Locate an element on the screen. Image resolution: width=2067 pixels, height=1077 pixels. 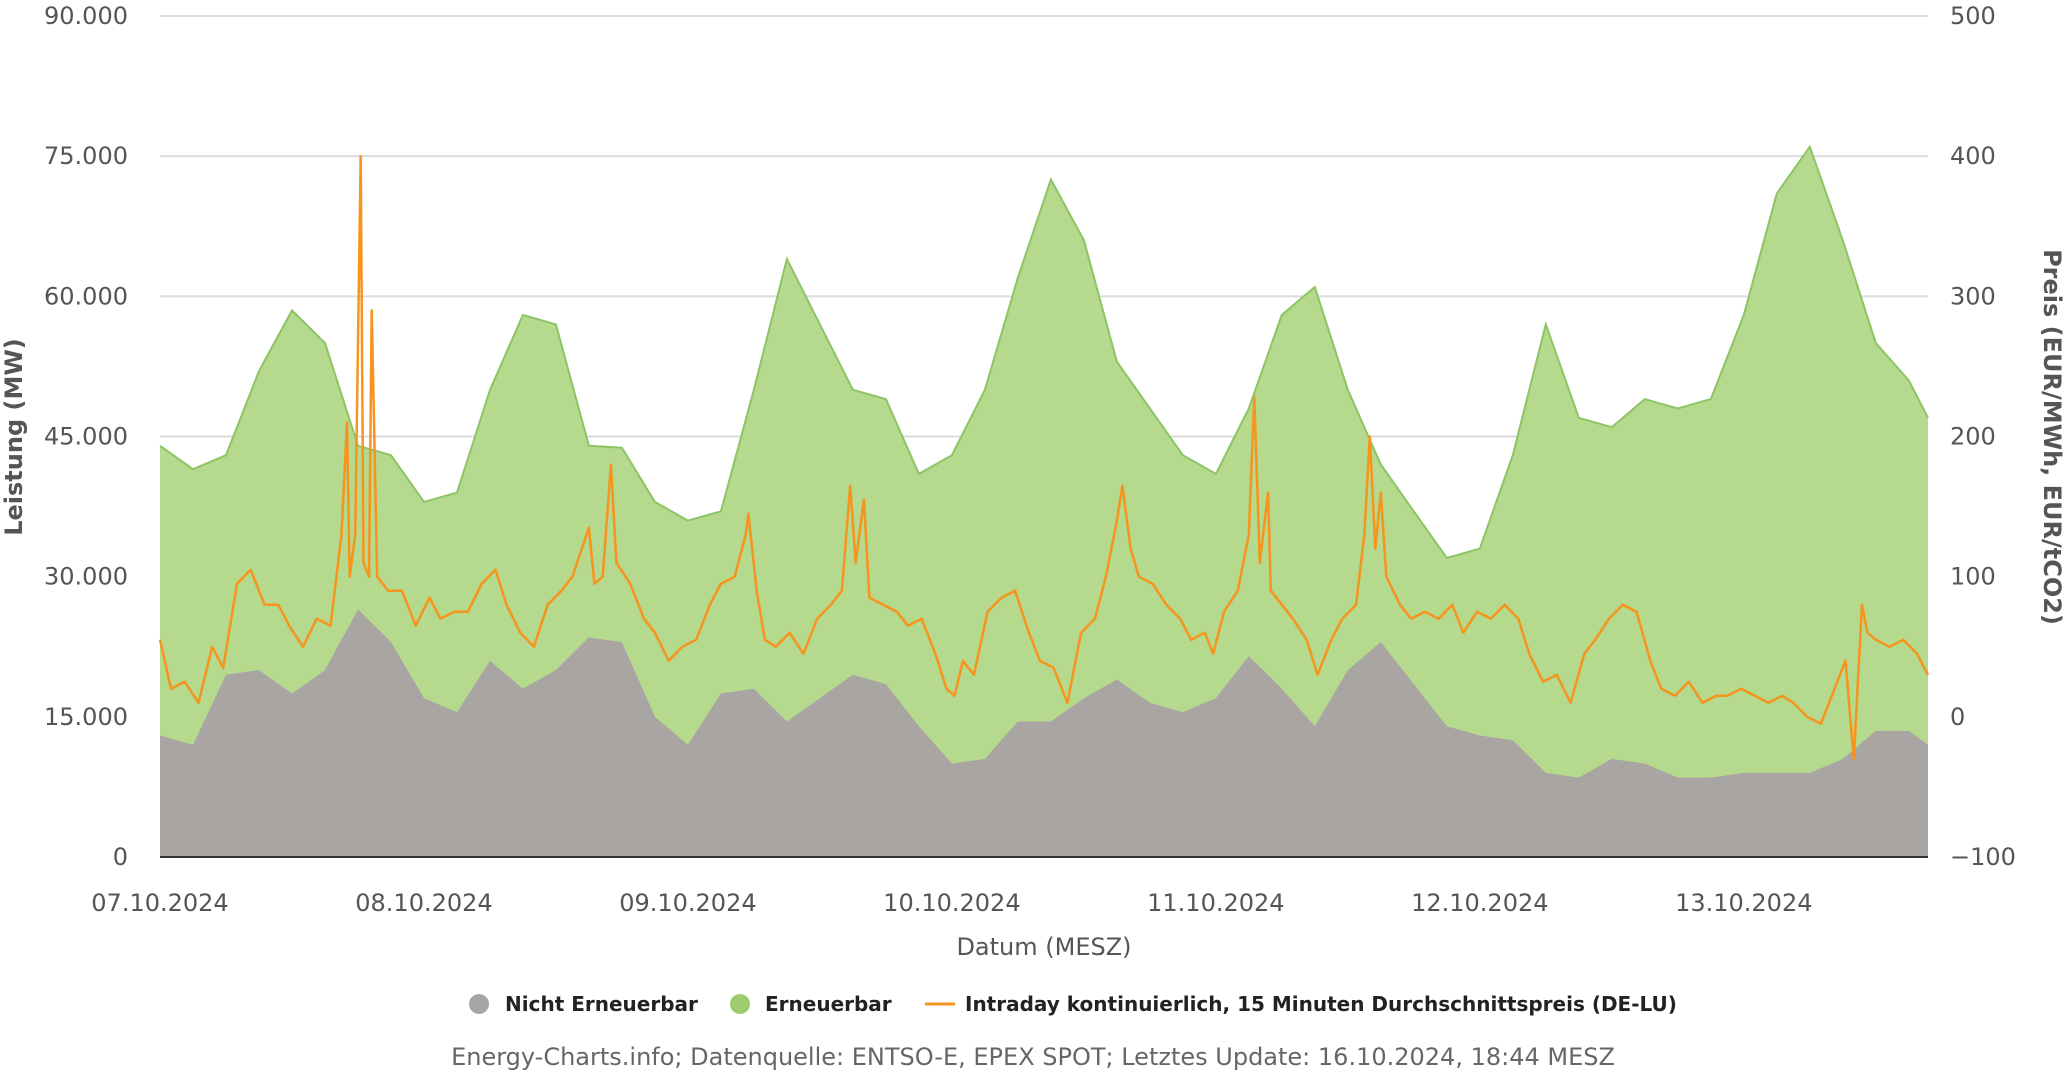
legend-grey-dot-icon is located at coordinates (479, 1004).